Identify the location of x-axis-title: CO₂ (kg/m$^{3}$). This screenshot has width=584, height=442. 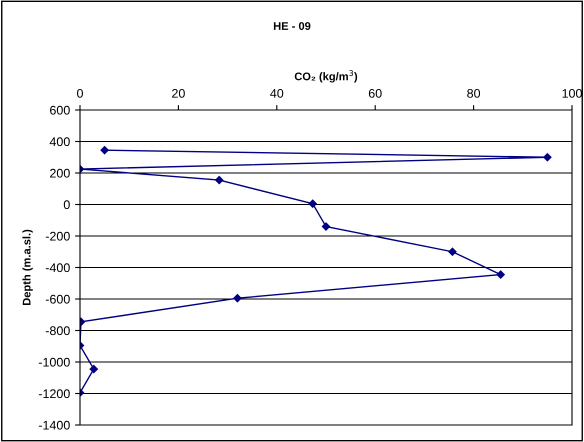
(326, 76).